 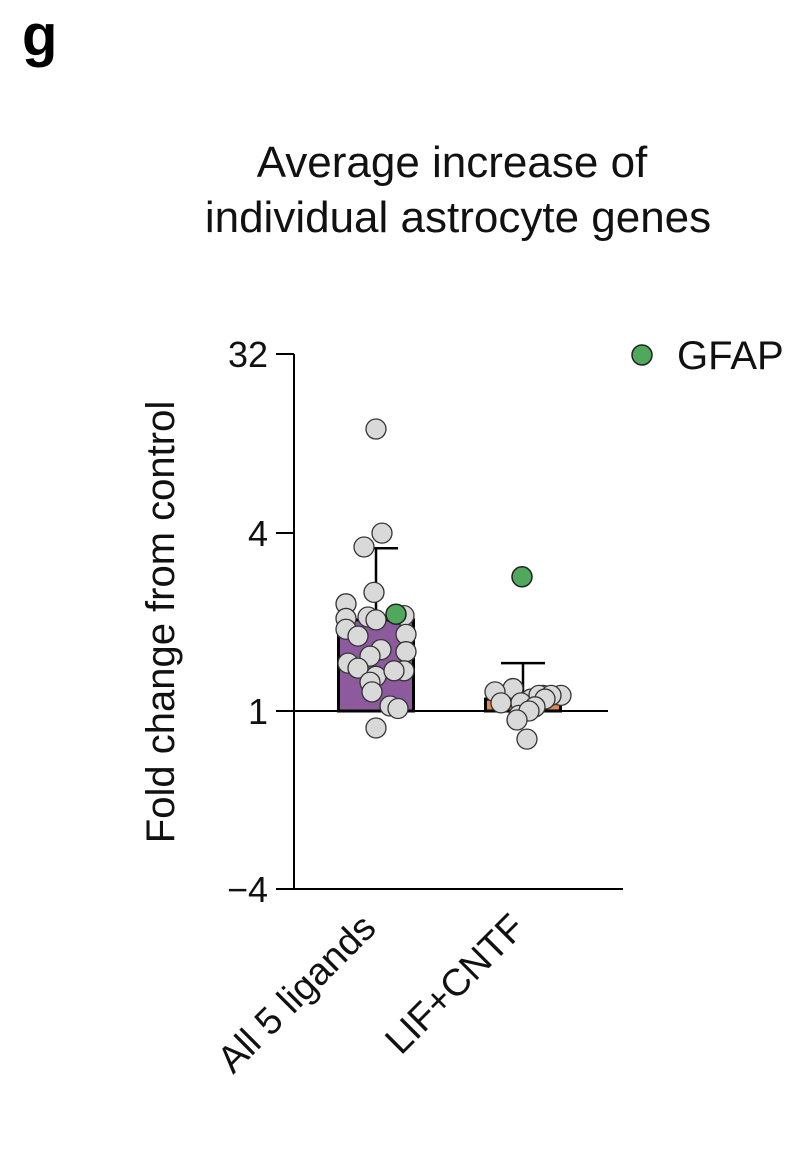 I want to click on y-axis: −4 1 4 32, so click(x=261, y=622).